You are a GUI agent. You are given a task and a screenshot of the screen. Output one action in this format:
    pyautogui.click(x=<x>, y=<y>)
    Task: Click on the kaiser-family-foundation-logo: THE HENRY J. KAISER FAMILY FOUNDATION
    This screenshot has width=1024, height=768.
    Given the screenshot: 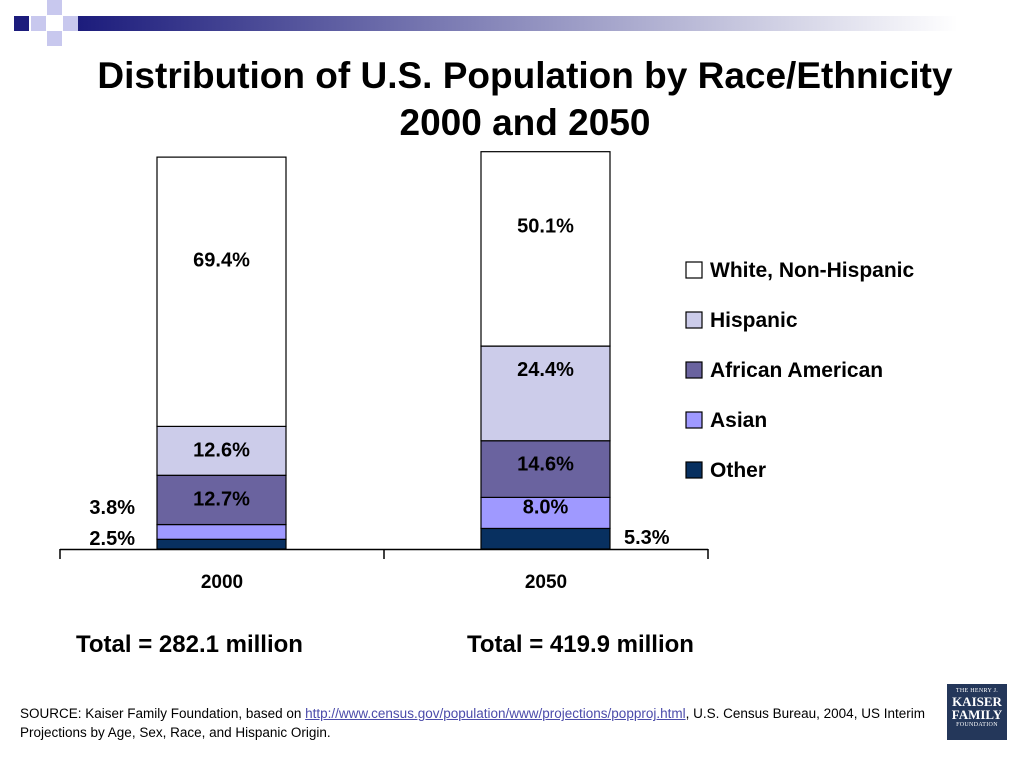 What is the action you would take?
    pyautogui.click(x=977, y=712)
    